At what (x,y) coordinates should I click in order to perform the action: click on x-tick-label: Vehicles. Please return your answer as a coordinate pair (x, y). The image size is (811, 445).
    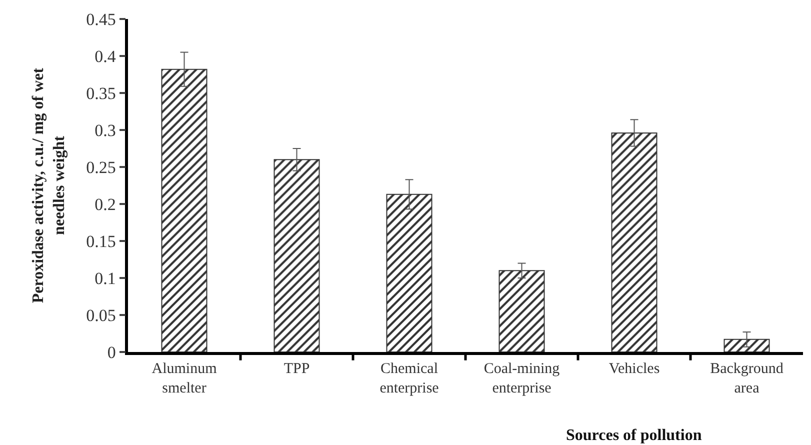
    Looking at the image, I should click on (634, 368).